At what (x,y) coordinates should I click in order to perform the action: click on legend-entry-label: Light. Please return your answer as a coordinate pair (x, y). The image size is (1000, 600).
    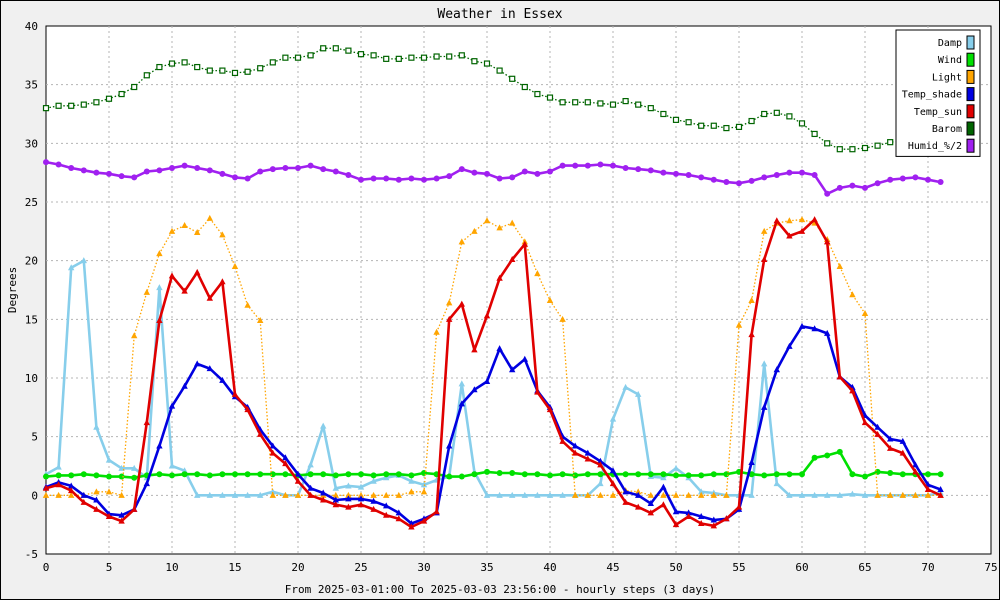
    Looking at the image, I should click on (947, 77).